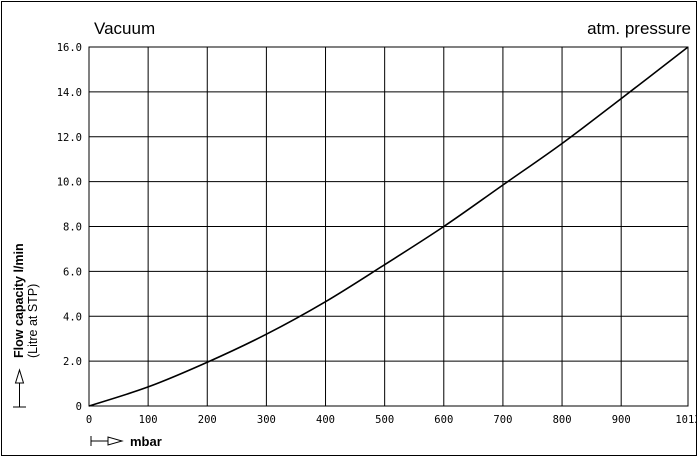  What do you see at coordinates (69, 183) in the screenshot?
I see `y-tick-label: 10.0` at bounding box center [69, 183].